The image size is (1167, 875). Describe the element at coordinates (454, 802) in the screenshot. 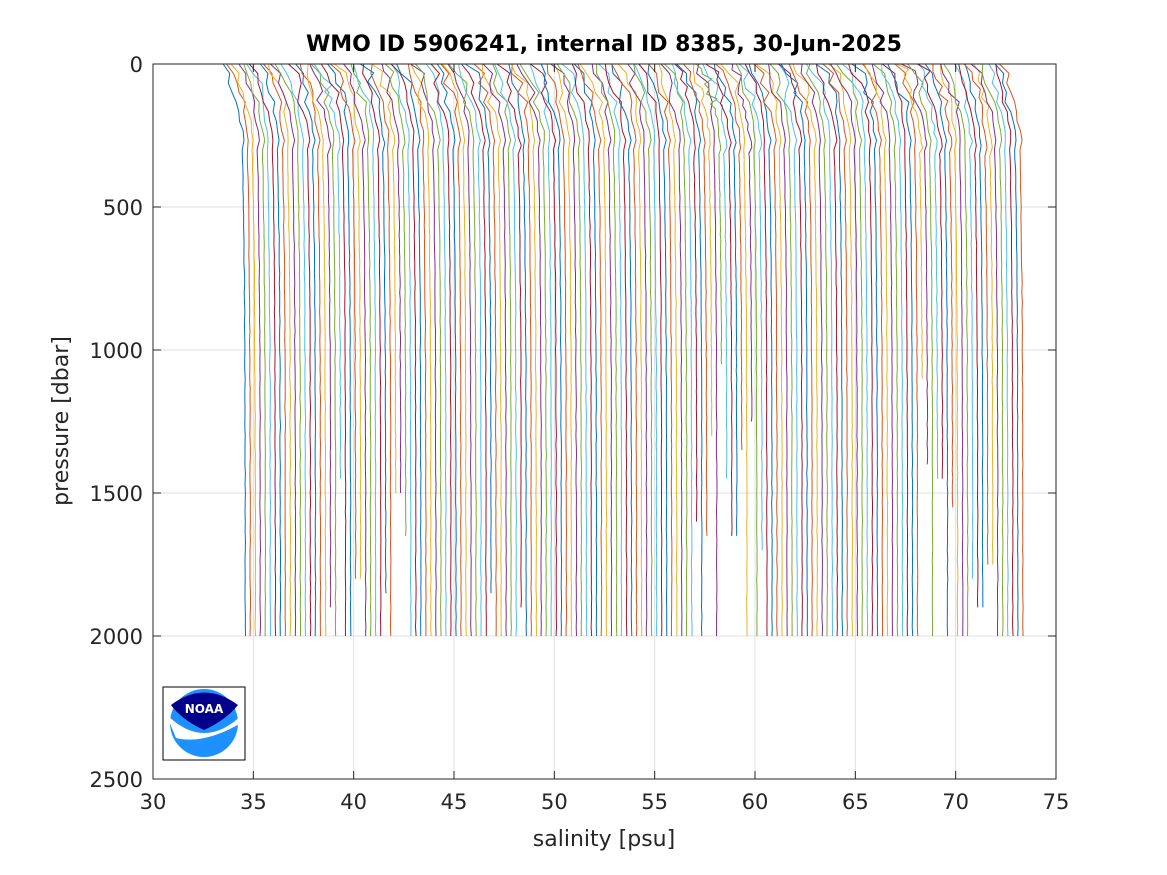

I see `x-tick-label: 45` at that location.